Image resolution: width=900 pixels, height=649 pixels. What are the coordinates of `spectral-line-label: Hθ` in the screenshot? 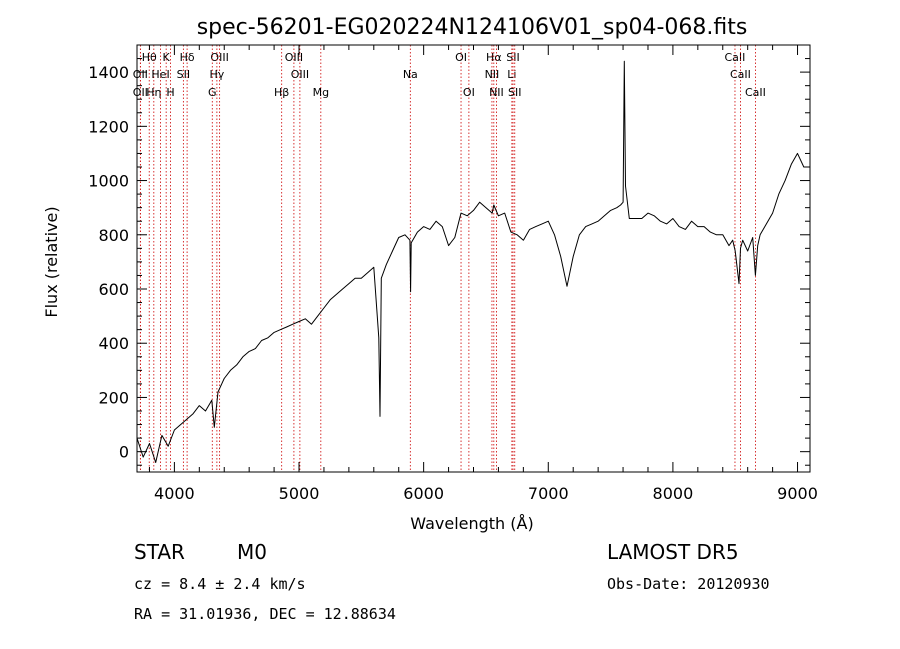 It's located at (149, 57).